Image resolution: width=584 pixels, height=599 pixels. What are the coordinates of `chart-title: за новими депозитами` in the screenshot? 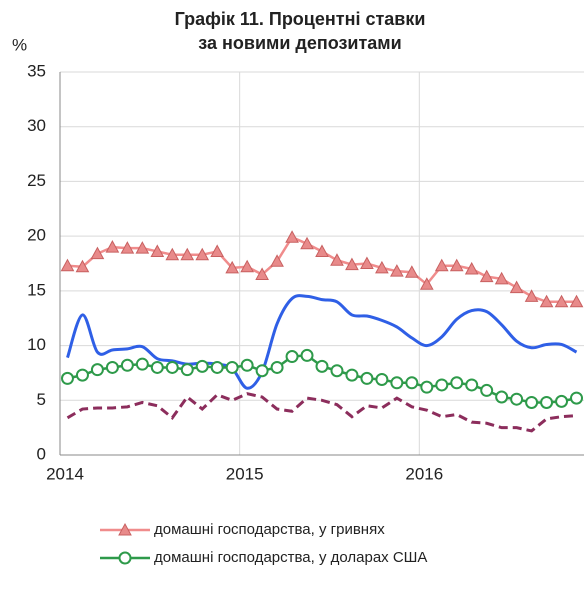 It's located at (299, 43).